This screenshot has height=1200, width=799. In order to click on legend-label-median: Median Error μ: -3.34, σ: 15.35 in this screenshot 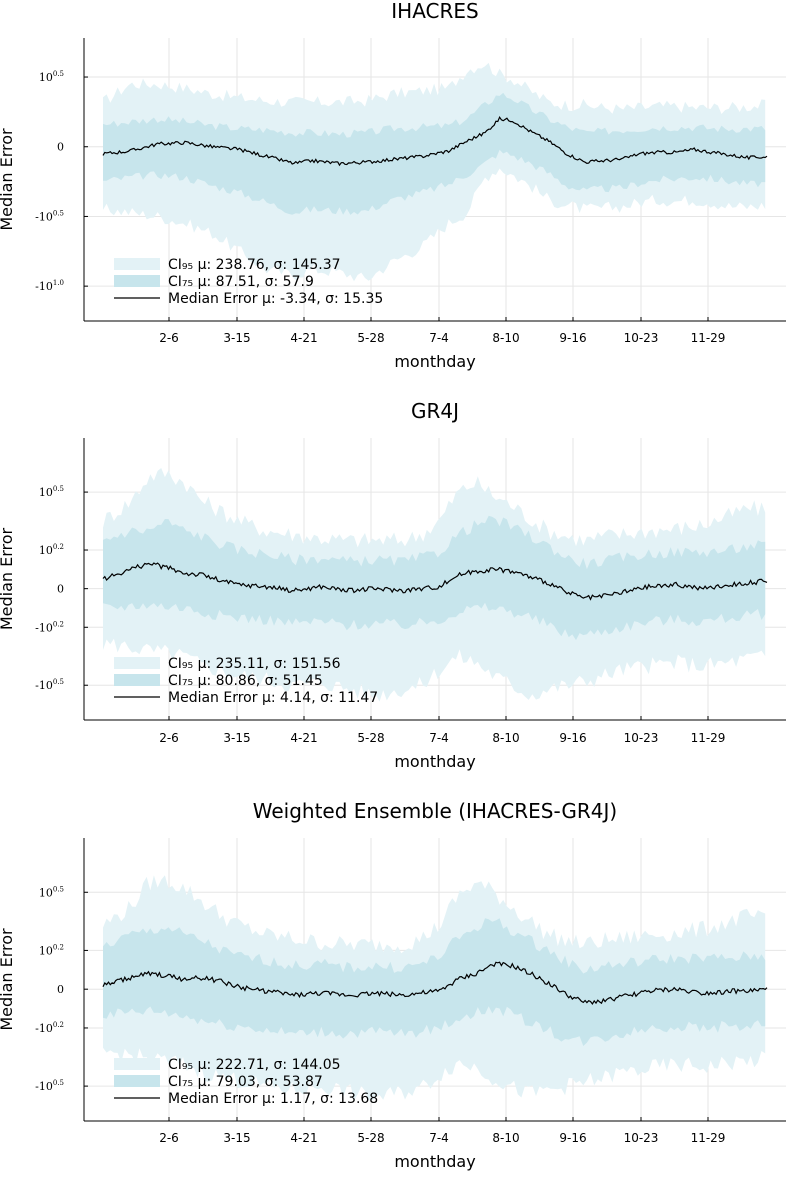, I will do `click(275, 299)`.